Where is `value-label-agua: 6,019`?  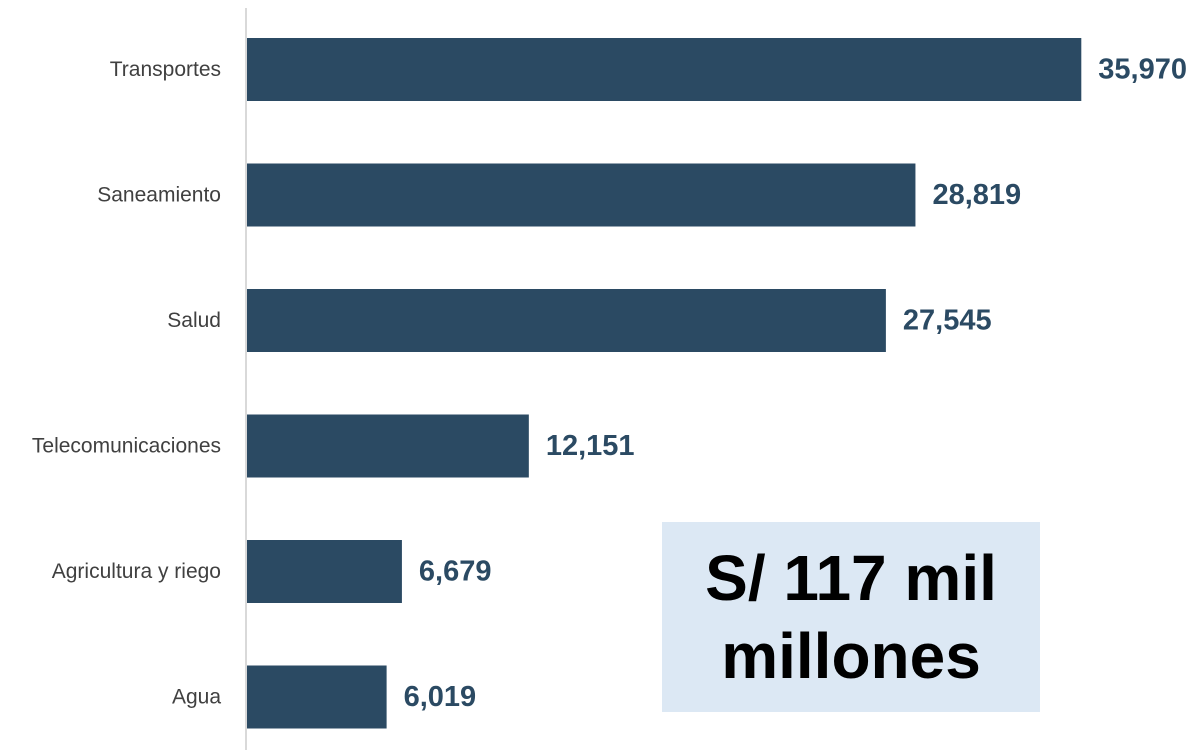 value-label-agua: 6,019 is located at coordinates (440, 697).